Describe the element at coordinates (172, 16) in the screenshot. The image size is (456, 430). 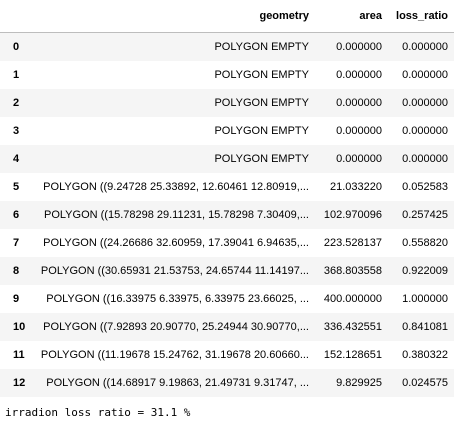
I see `header-geometry: geometry` at that location.